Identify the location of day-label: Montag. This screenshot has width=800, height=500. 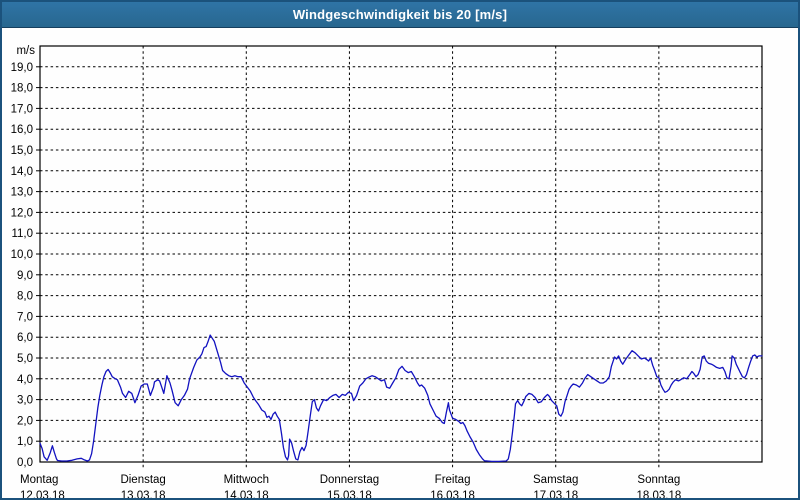
(39, 480).